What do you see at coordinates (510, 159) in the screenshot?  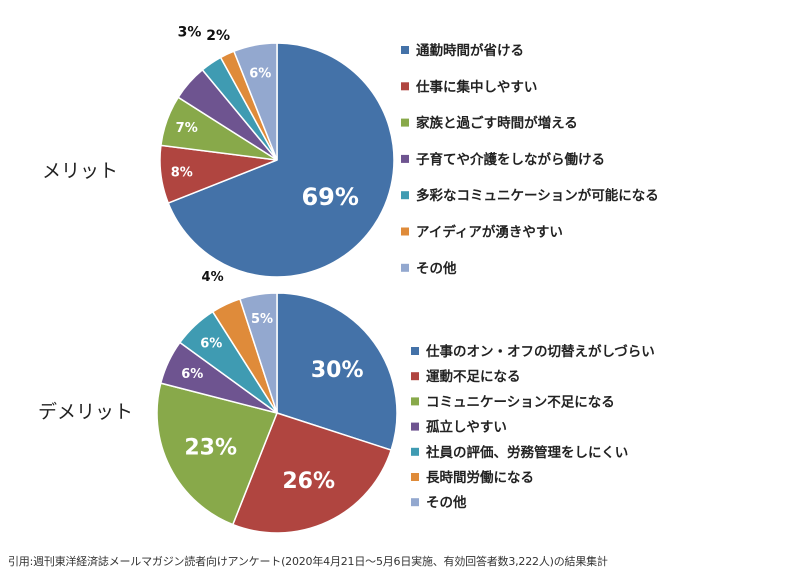 I see `legend-entry: 子育てや介護をしながら働ける` at bounding box center [510, 159].